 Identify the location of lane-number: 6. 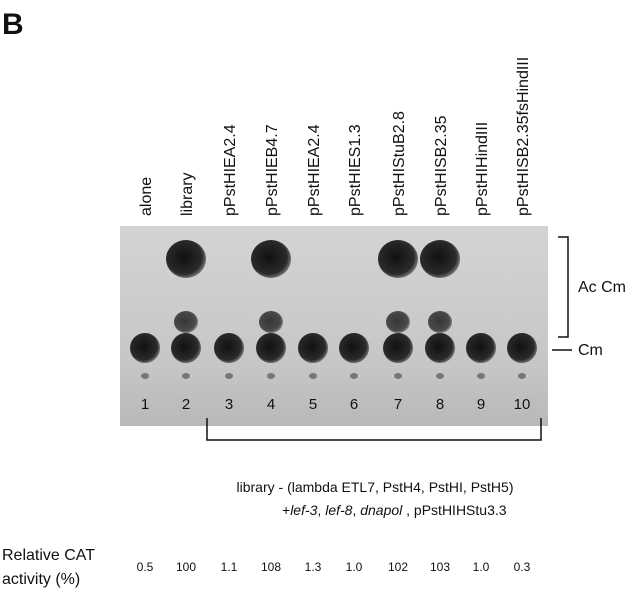
(354, 404).